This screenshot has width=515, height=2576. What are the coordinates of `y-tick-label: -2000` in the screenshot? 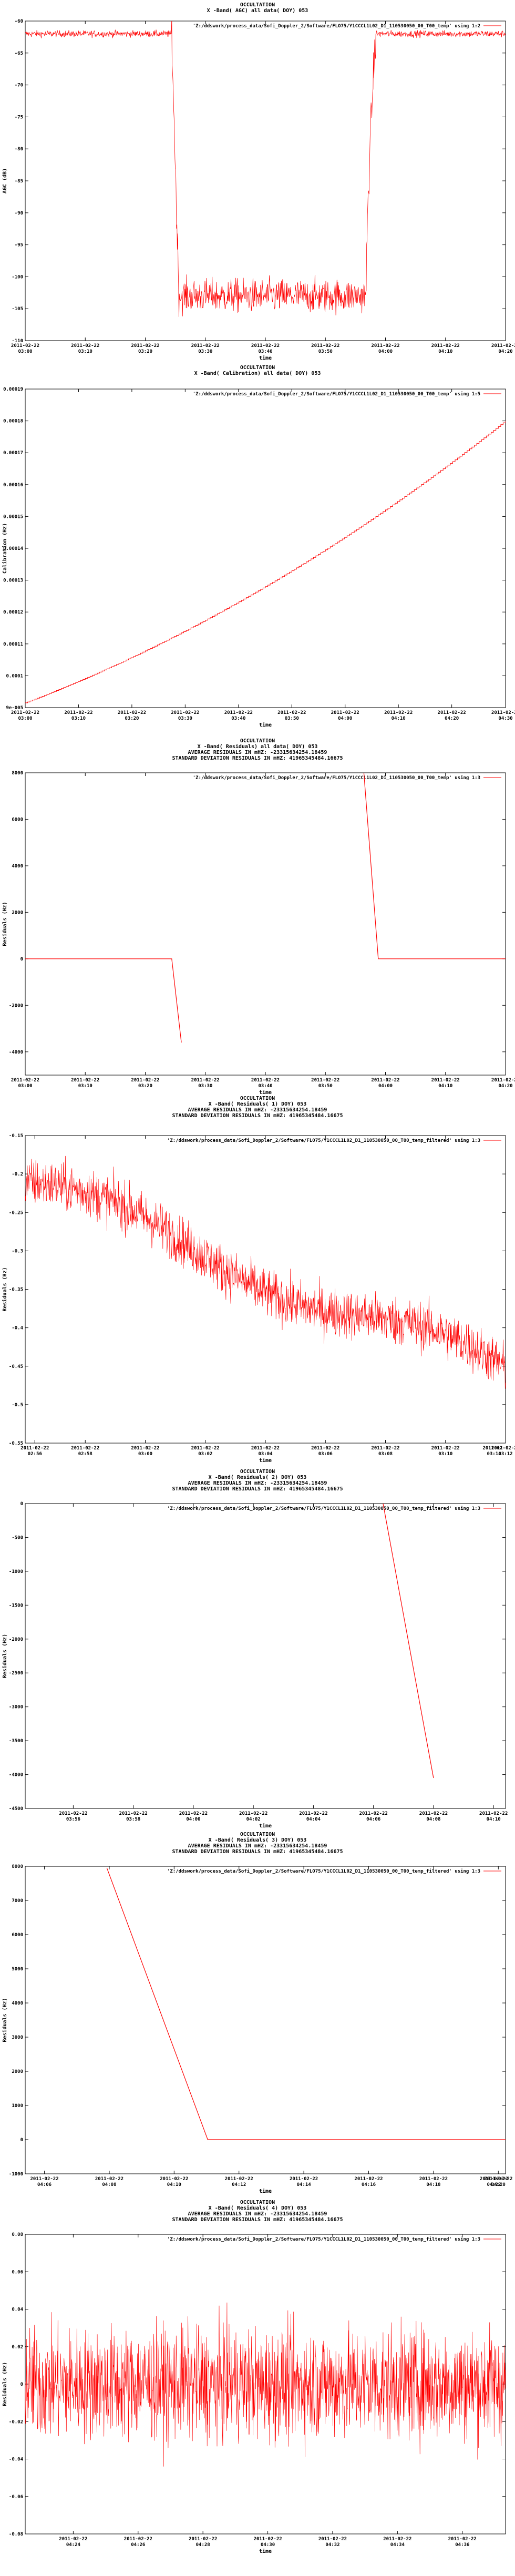 It's located at (16, 1639).